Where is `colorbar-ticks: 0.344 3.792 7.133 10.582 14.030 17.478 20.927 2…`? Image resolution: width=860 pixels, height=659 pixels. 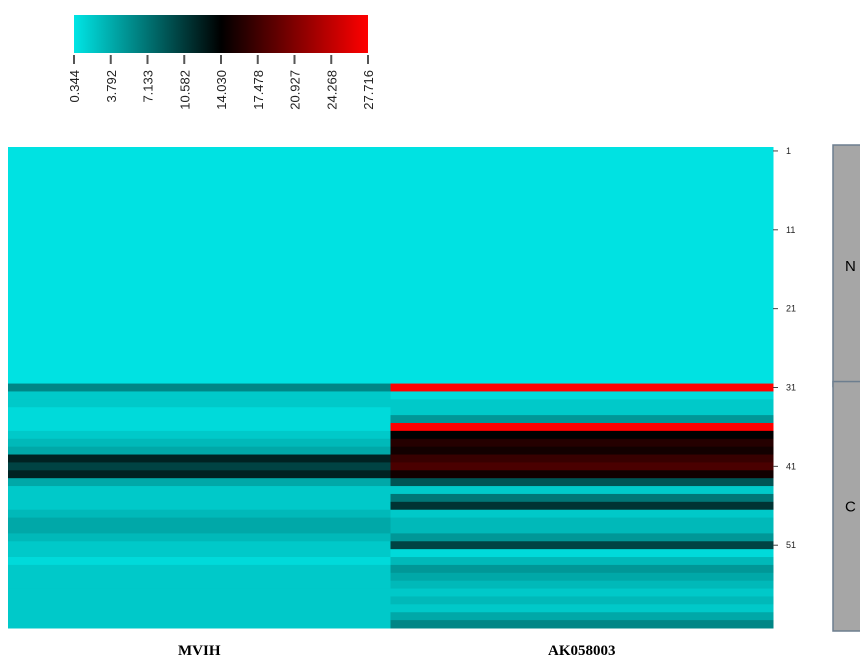 colorbar-ticks: 0.344 3.792 7.133 10.582 14.030 17.478 20.927 2… is located at coordinates (221, 82).